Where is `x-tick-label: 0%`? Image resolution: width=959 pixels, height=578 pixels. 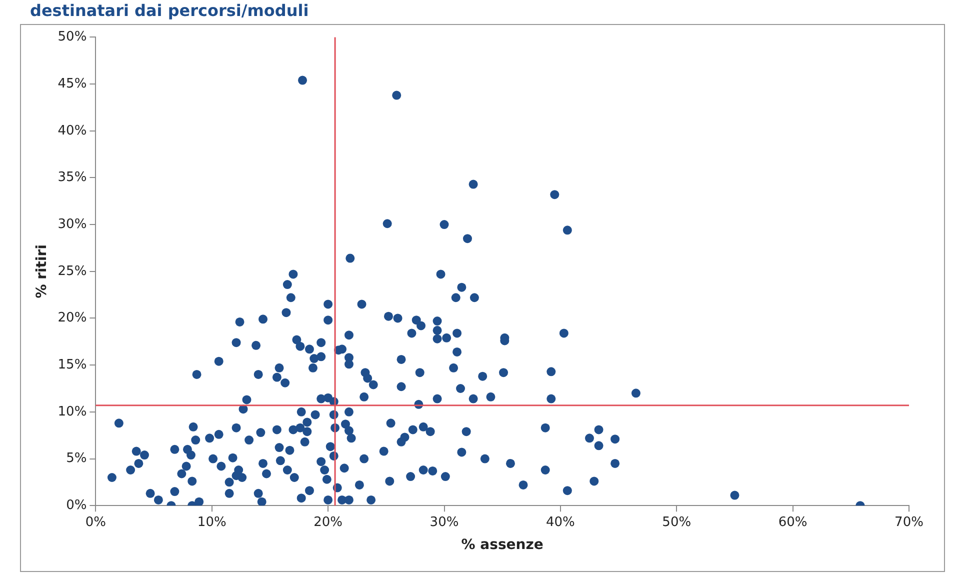 x-tick-label: 0% is located at coordinates (95, 522).